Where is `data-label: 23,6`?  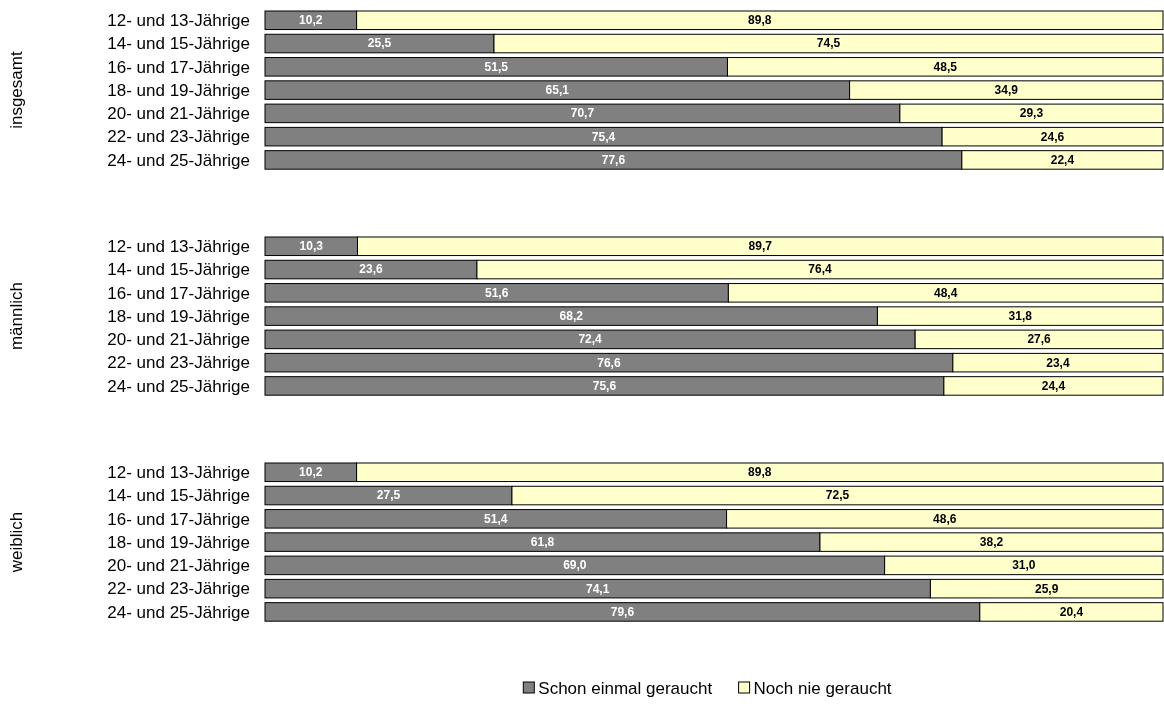
data-label: 23,6 is located at coordinates (371, 269).